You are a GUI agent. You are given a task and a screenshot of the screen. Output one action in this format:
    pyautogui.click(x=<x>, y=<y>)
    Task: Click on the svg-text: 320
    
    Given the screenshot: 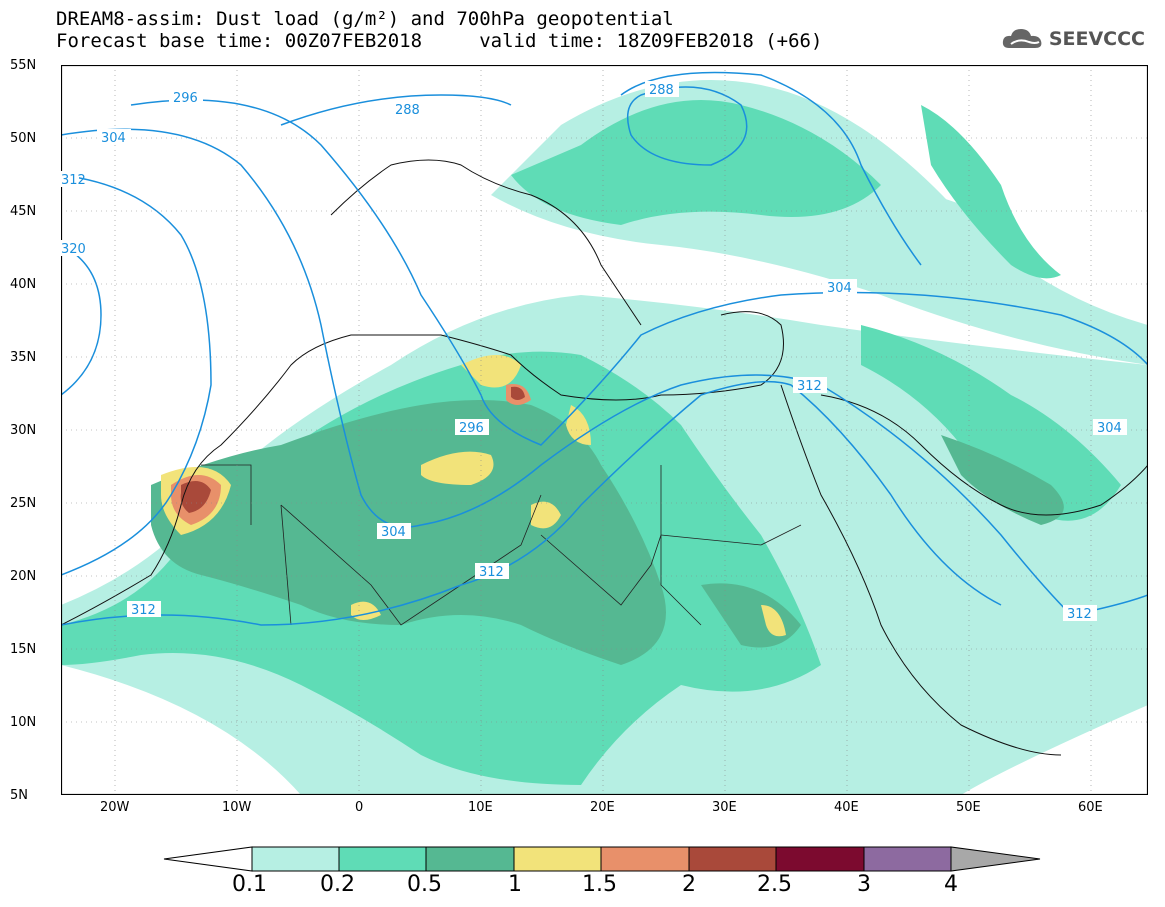 What is the action you would take?
    pyautogui.click(x=73, y=249)
    